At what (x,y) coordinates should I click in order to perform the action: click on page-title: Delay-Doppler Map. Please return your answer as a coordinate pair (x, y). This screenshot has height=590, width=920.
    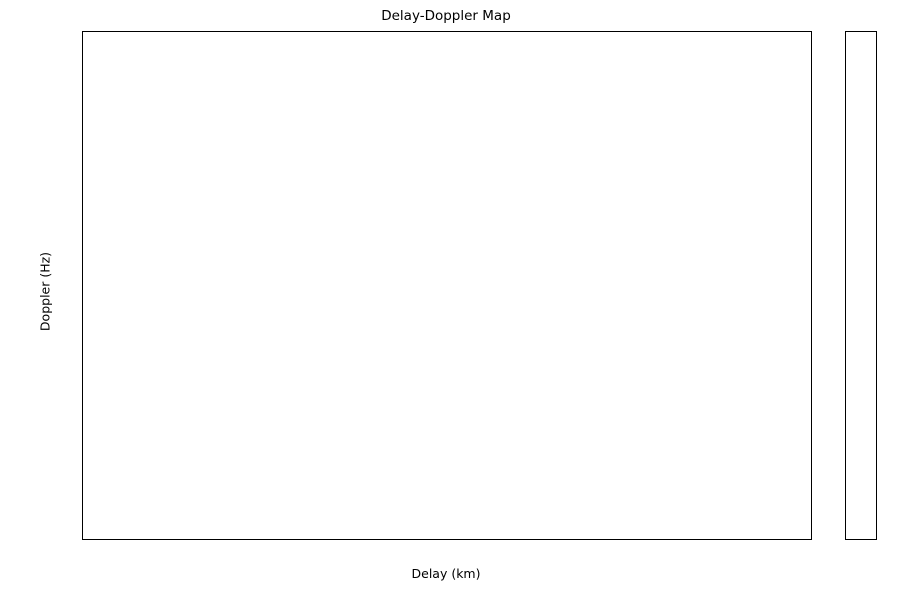
    Looking at the image, I should click on (446, 16).